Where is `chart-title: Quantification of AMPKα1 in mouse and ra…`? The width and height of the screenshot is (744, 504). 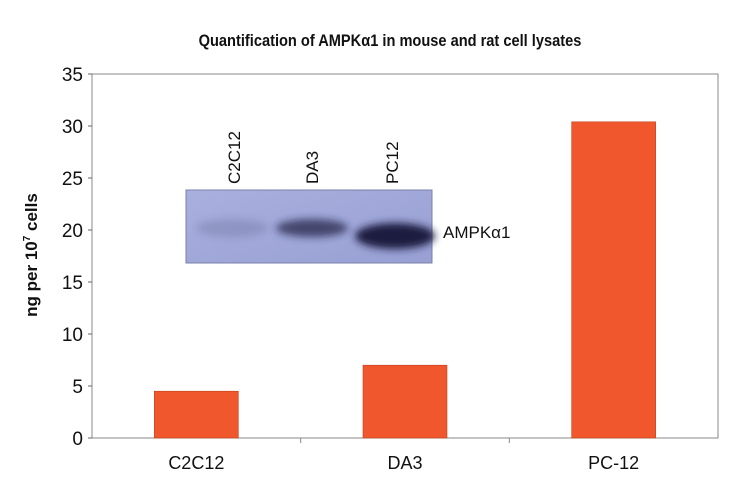
chart-title: Quantification of AMPKα1 in mouse and ra… is located at coordinates (390, 41).